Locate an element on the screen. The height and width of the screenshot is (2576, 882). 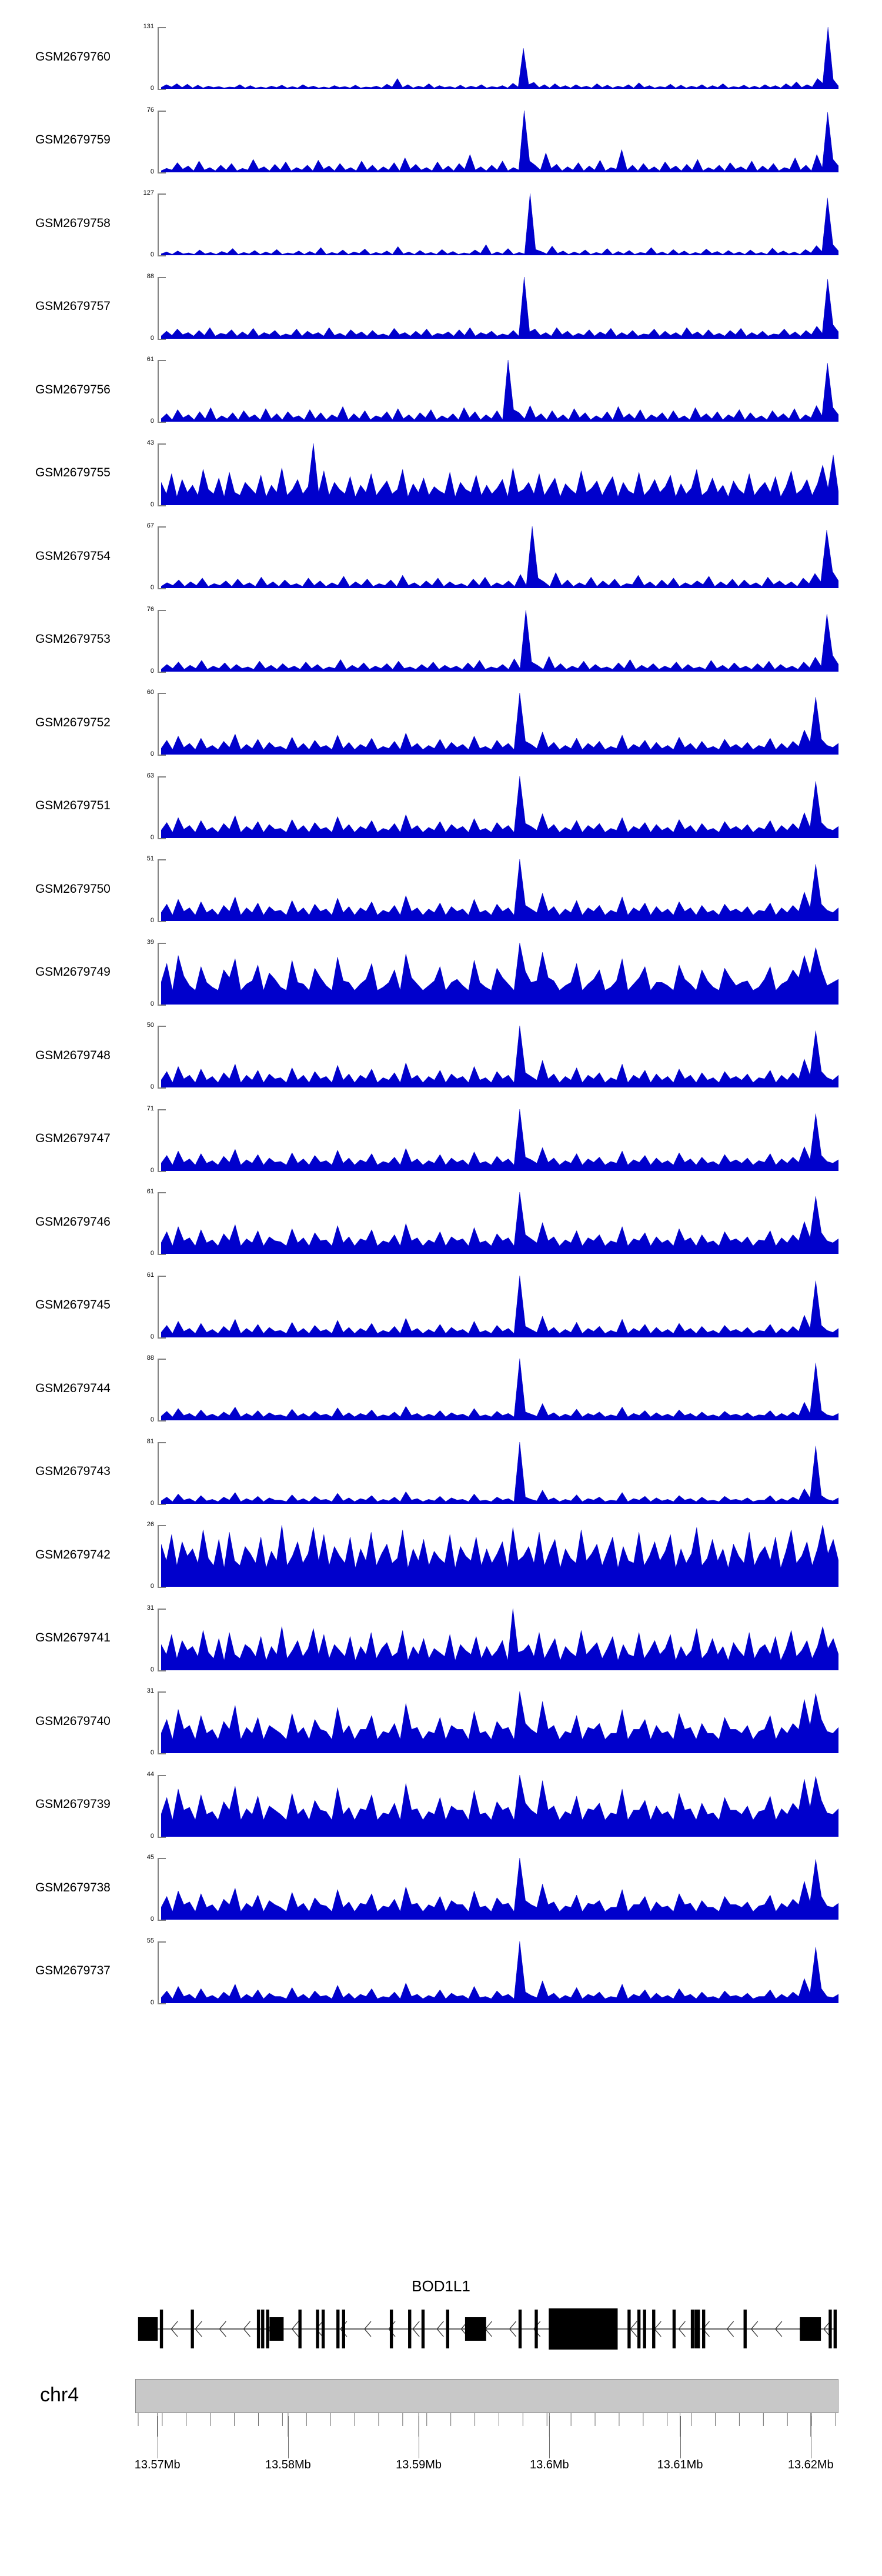
tick-connector-line is located at coordinates (680, 2437).